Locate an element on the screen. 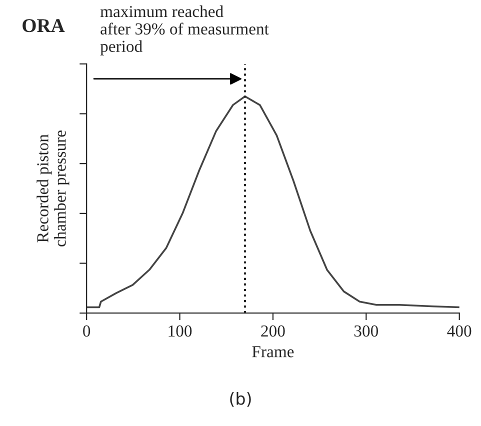 The image size is (481, 426). x-tick-label: 100 is located at coordinates (180, 331).